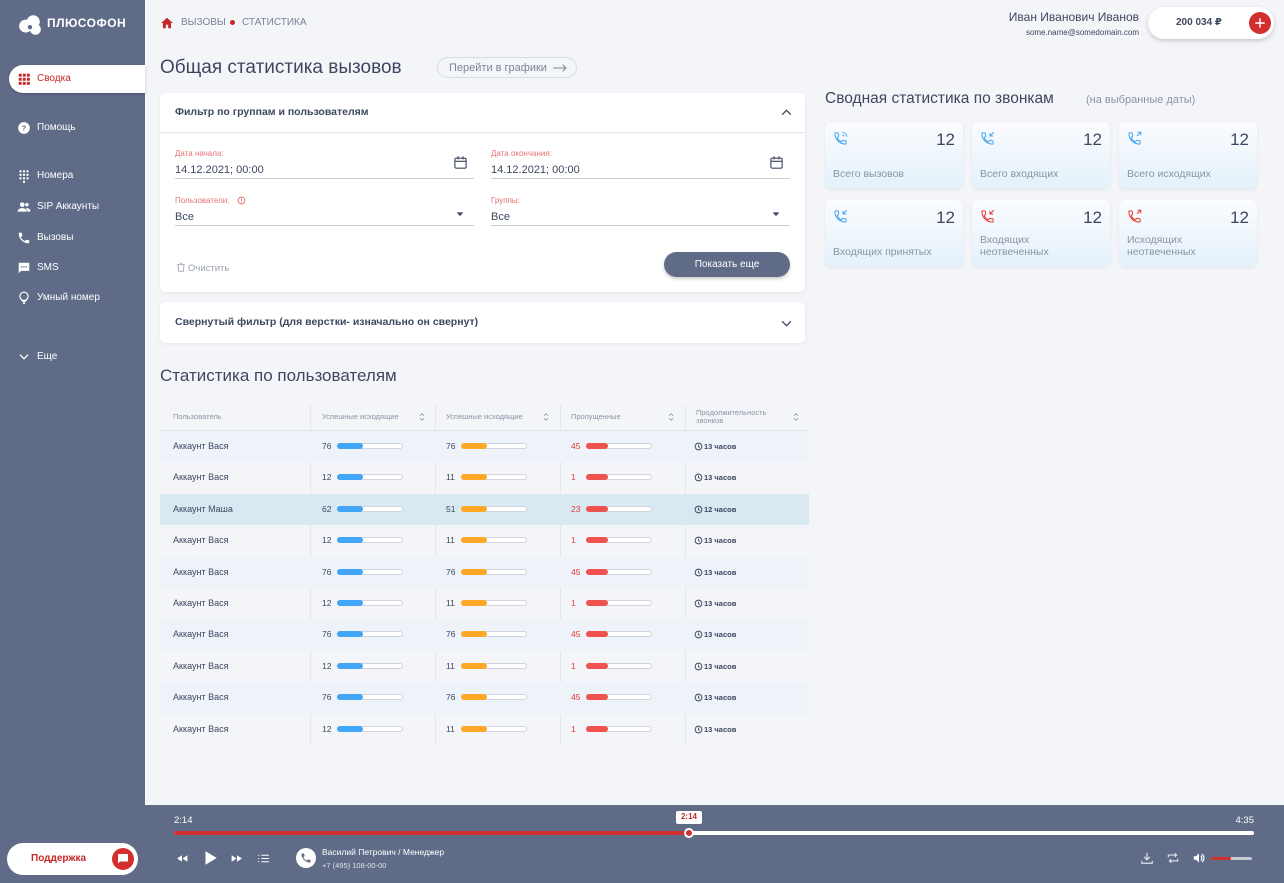 This screenshot has height=883, width=1284. Describe the element at coordinates (236, 858) in the screenshot. I see `forward-button` at that location.